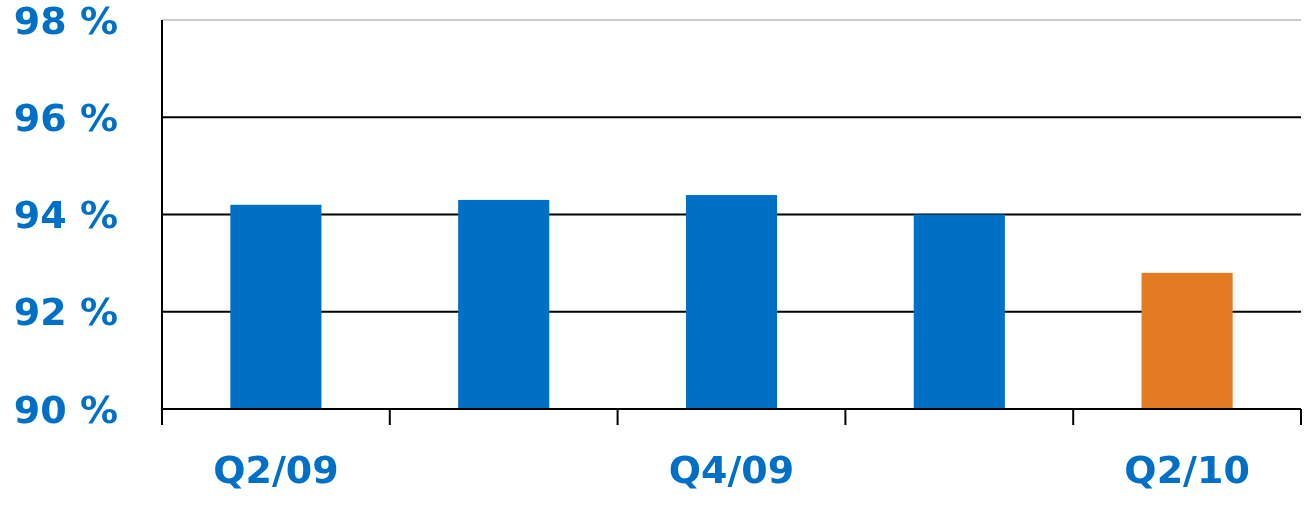 This screenshot has height=505, width=1305. Describe the element at coordinates (65, 409) in the screenshot. I see `y-tick-label: 90 %` at that location.